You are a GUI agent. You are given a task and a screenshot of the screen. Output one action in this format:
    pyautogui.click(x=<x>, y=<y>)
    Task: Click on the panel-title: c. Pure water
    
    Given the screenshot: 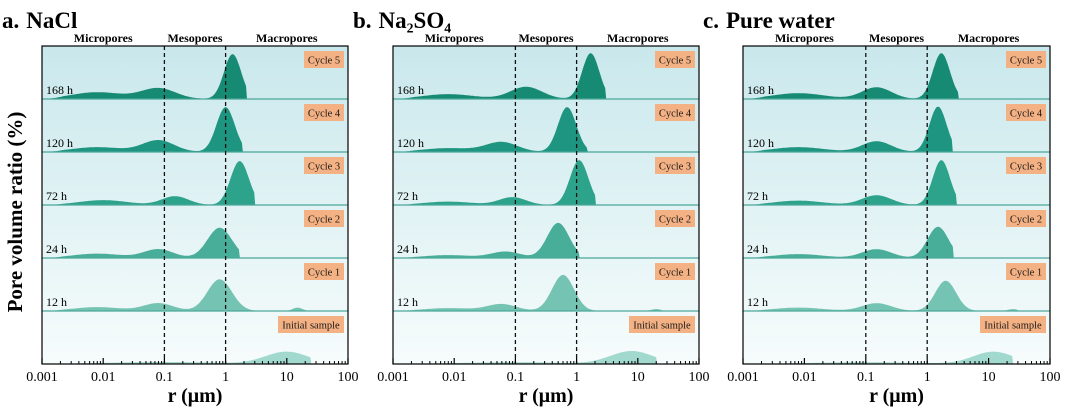 What is the action you would take?
    pyautogui.click(x=769, y=20)
    